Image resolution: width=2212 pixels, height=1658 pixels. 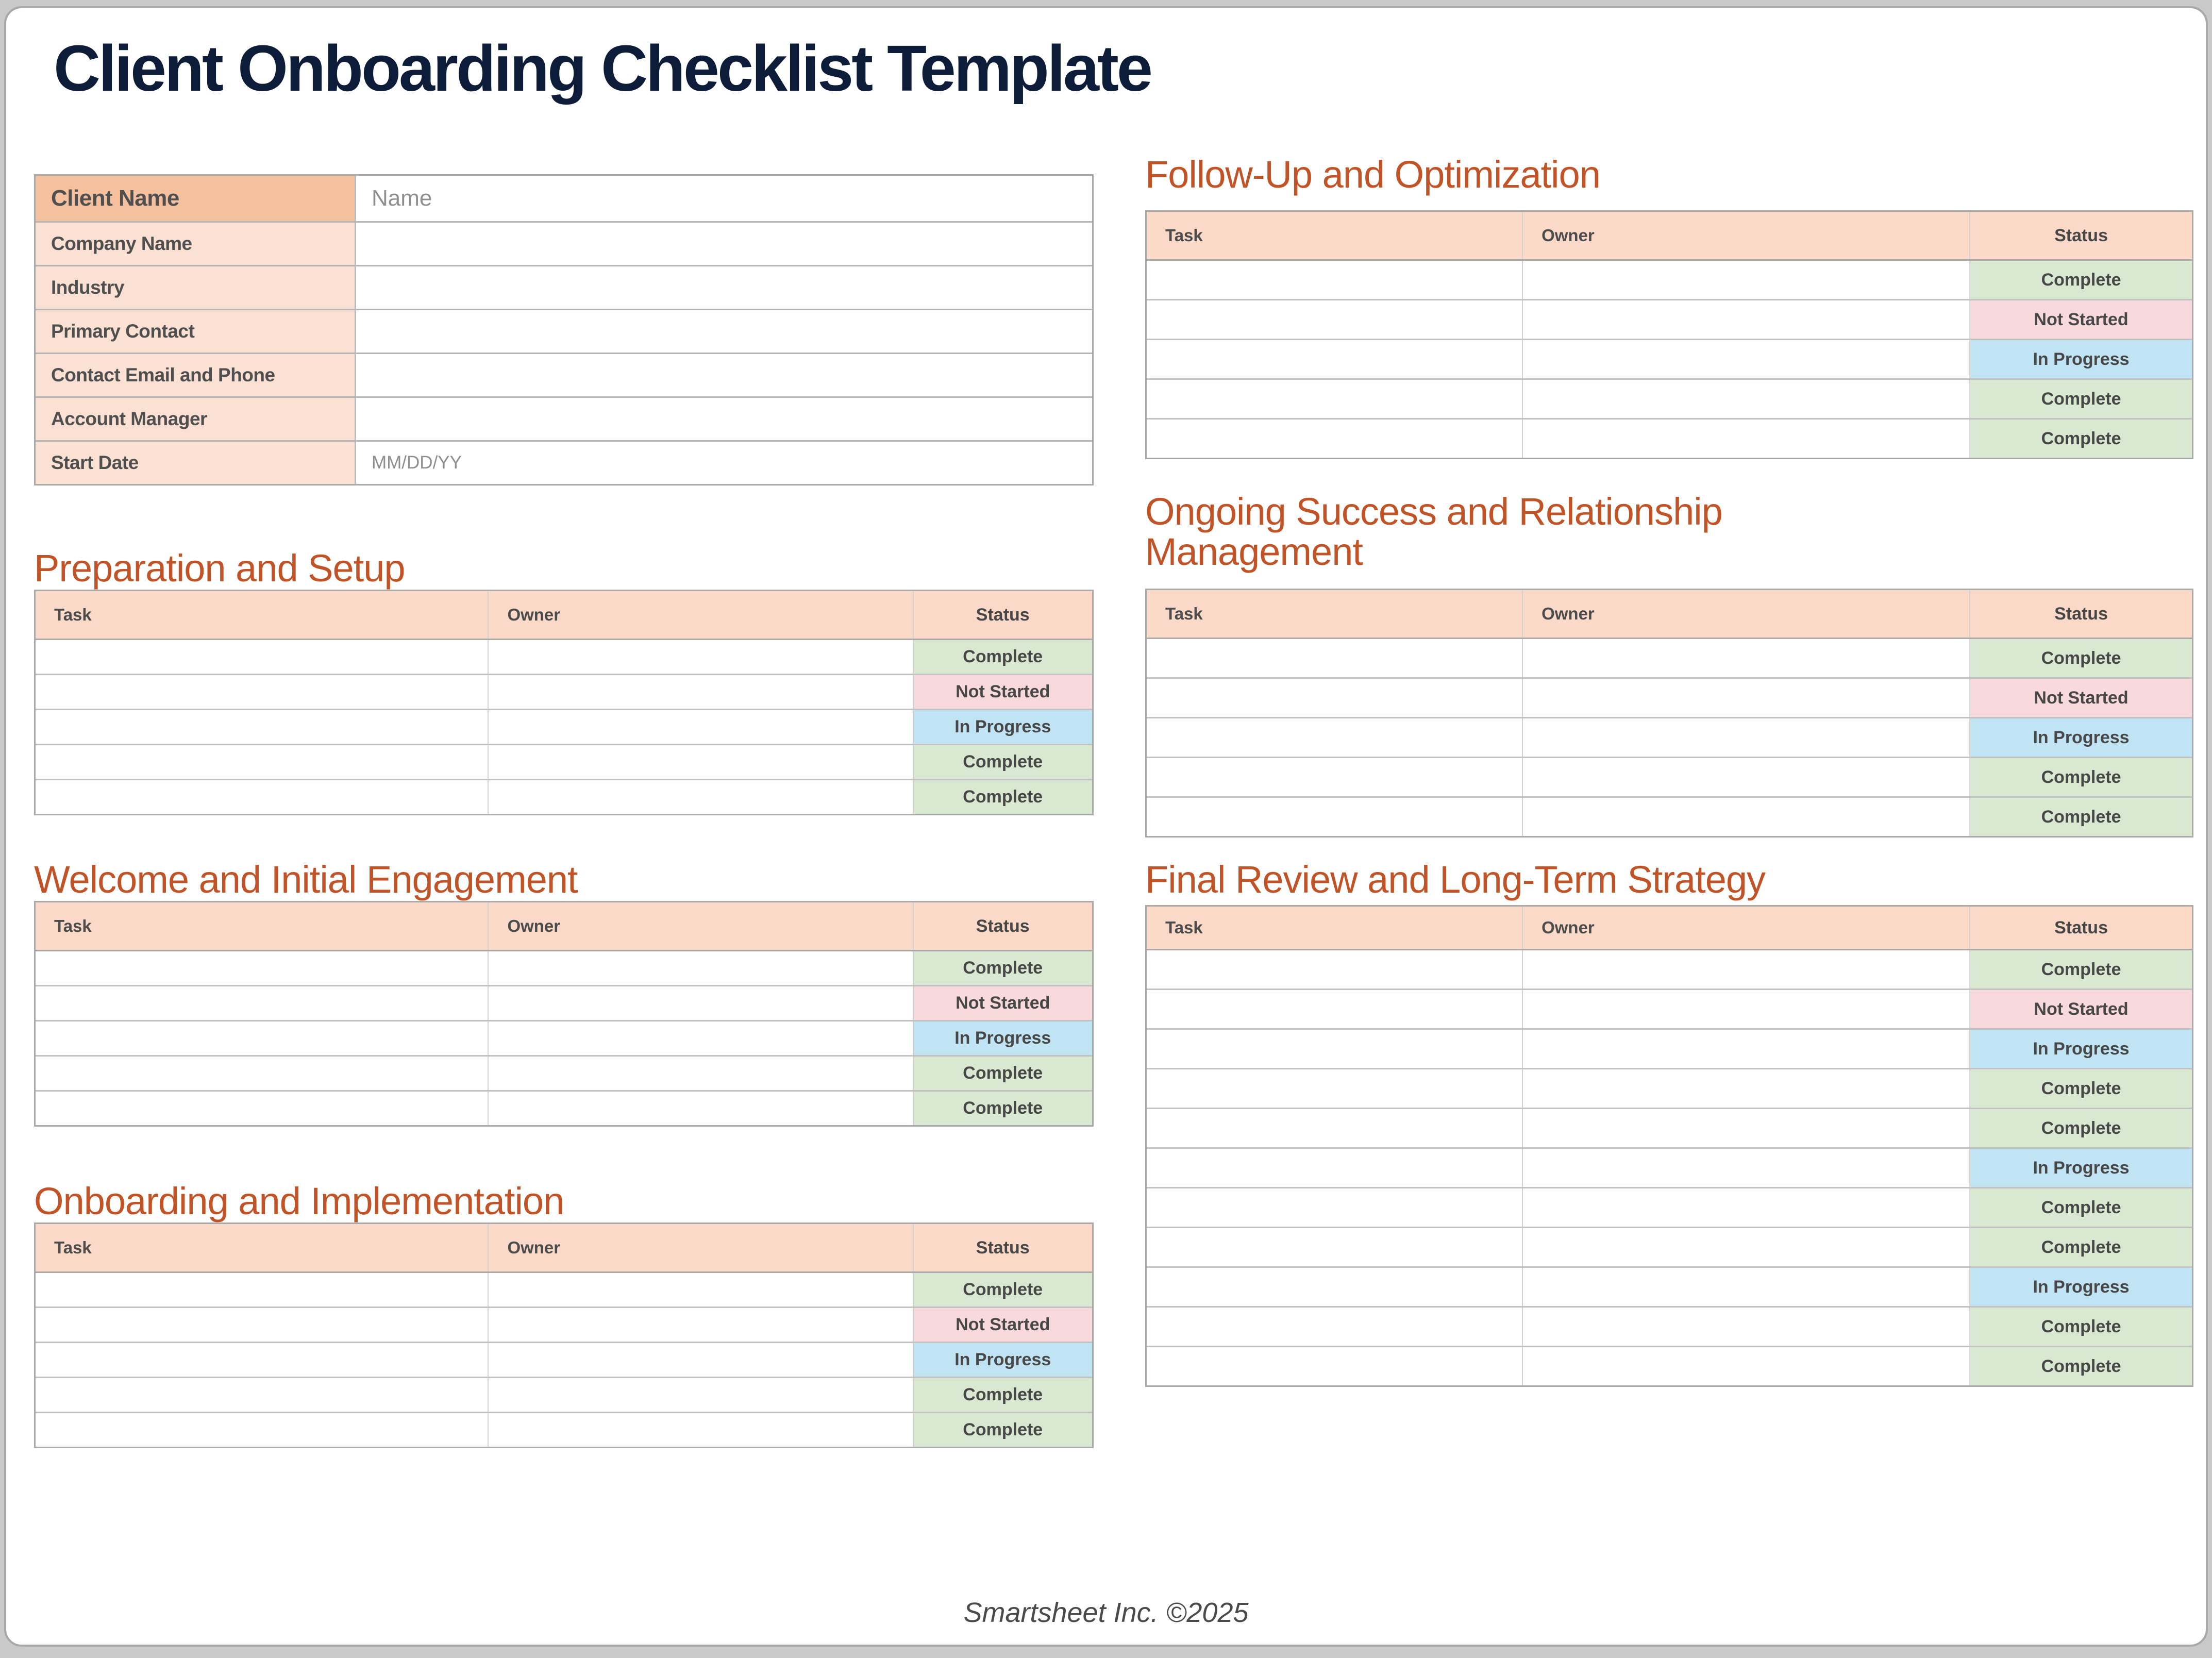 I want to click on primary-contact-field, so click(x=724, y=331).